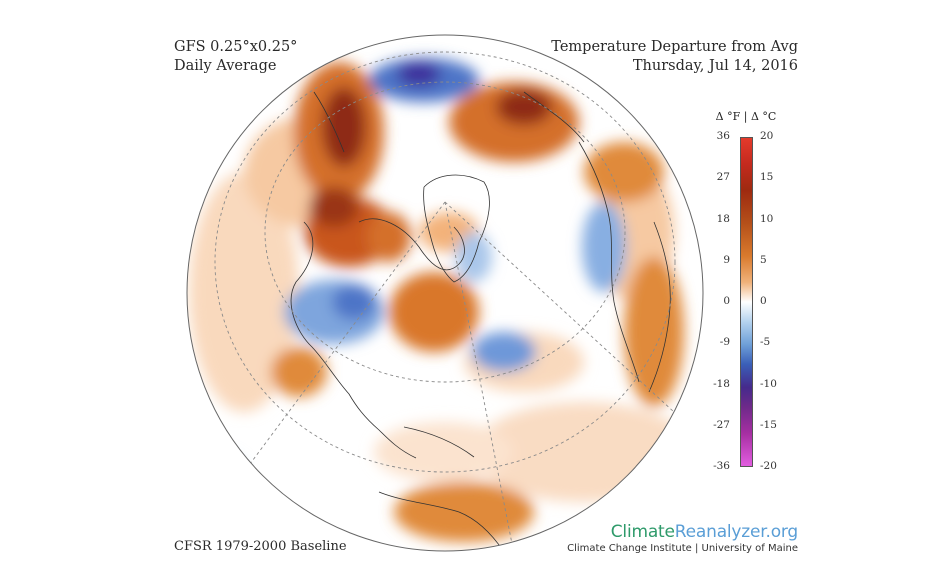 Image resolution: width=940 pixels, height=564 pixels. I want to click on tick-f: 27, so click(723, 177).